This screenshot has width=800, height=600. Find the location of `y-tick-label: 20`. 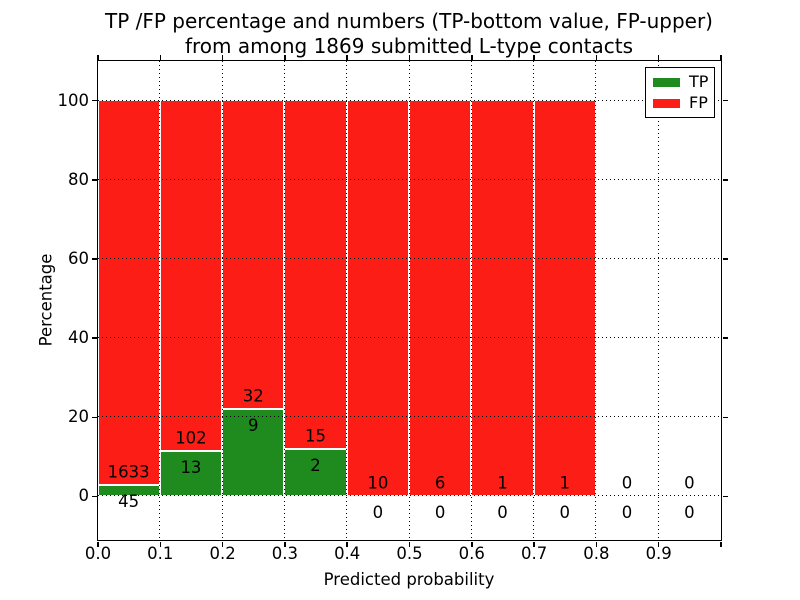

y-tick-label: 20 is located at coordinates (78, 417).